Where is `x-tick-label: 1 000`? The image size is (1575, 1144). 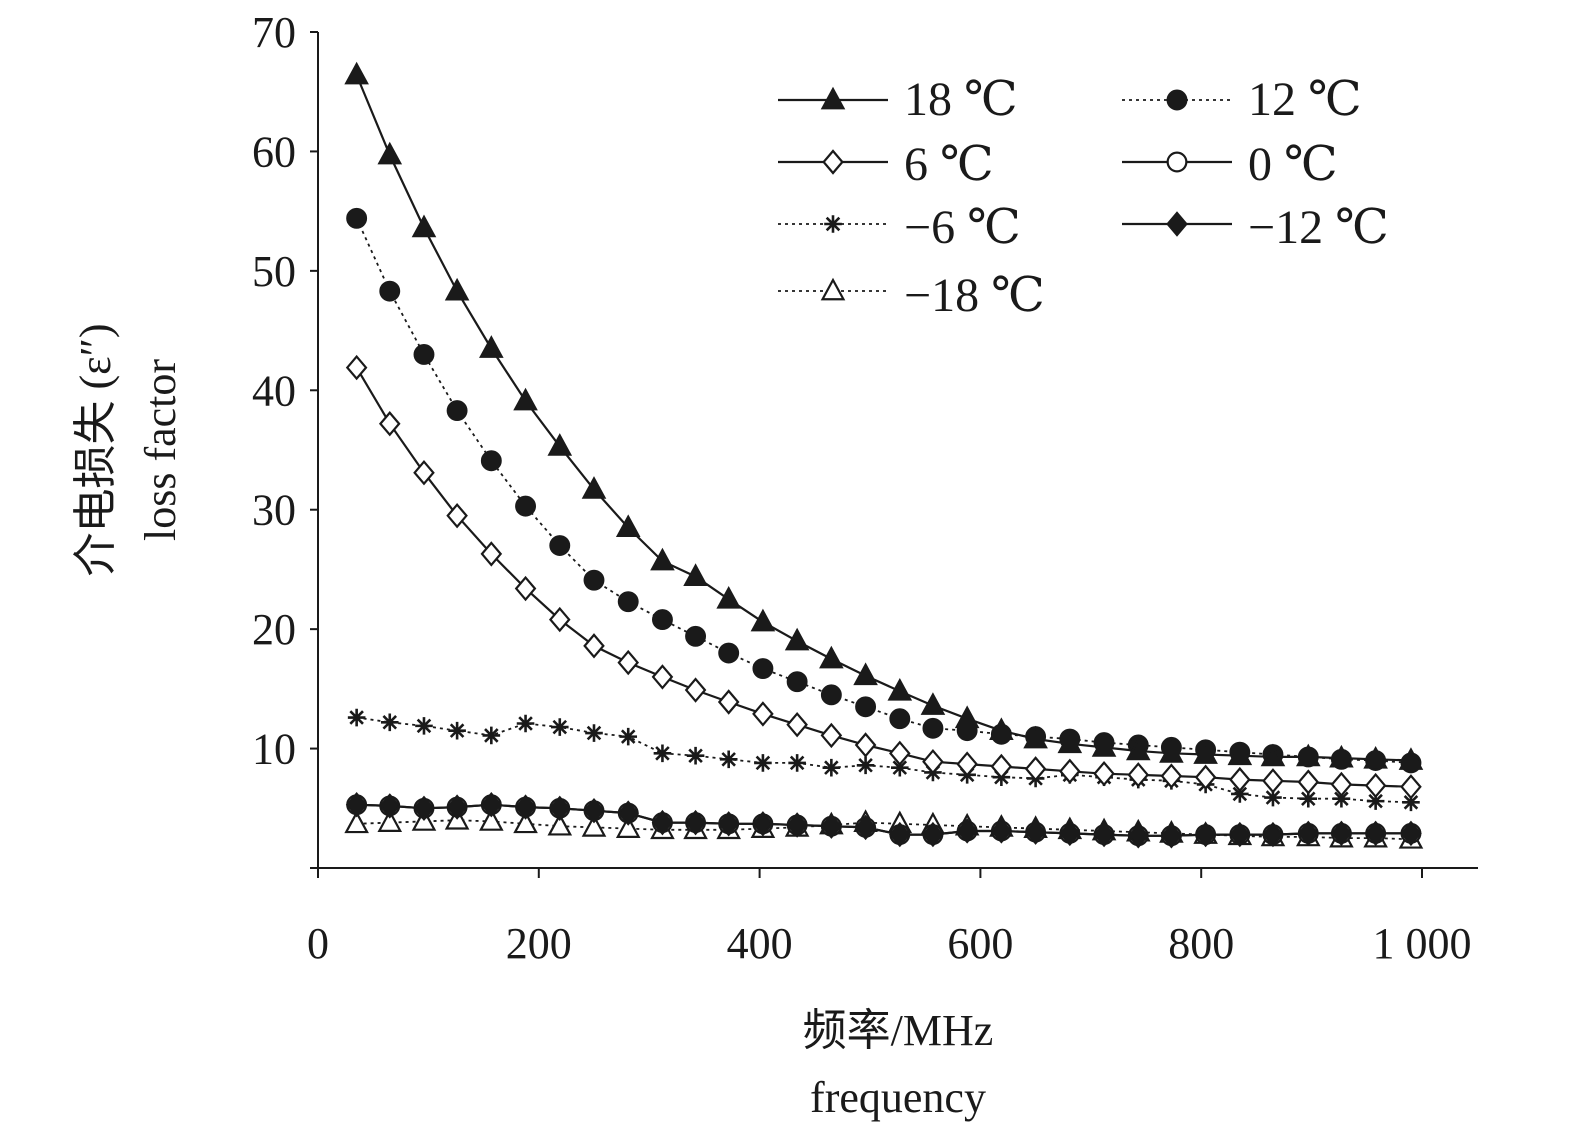 x-tick-label: 1 000 is located at coordinates (1422, 943).